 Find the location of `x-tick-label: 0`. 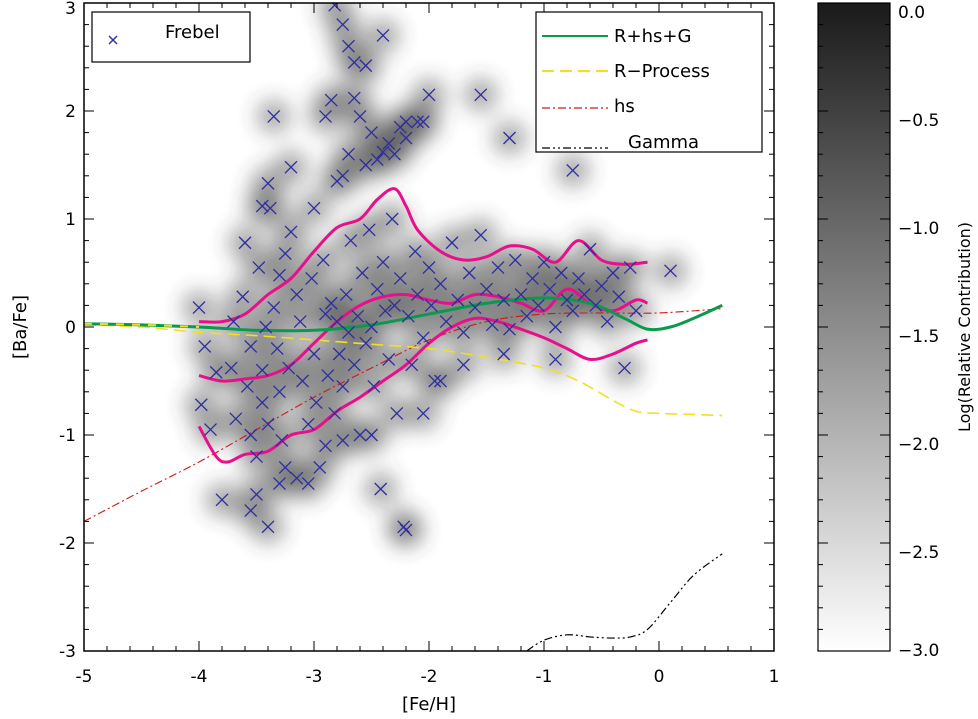

x-tick-label: 0 is located at coordinates (659, 677).